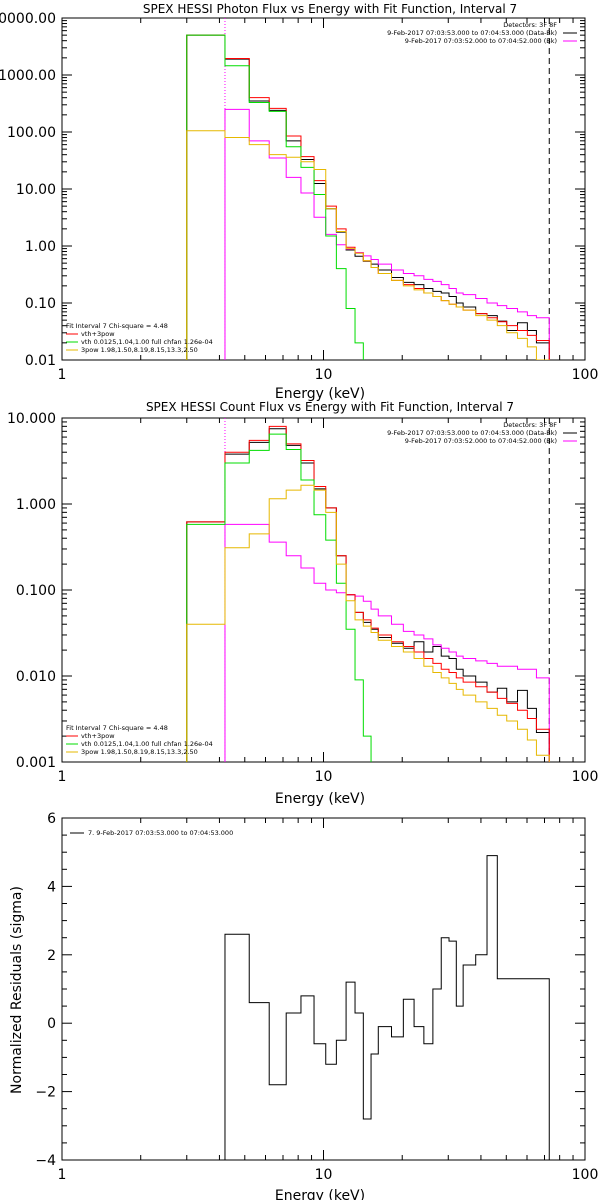 The height and width of the screenshot is (1200, 600). I want to click on y-tick-label: −4, so click(45, 1161).